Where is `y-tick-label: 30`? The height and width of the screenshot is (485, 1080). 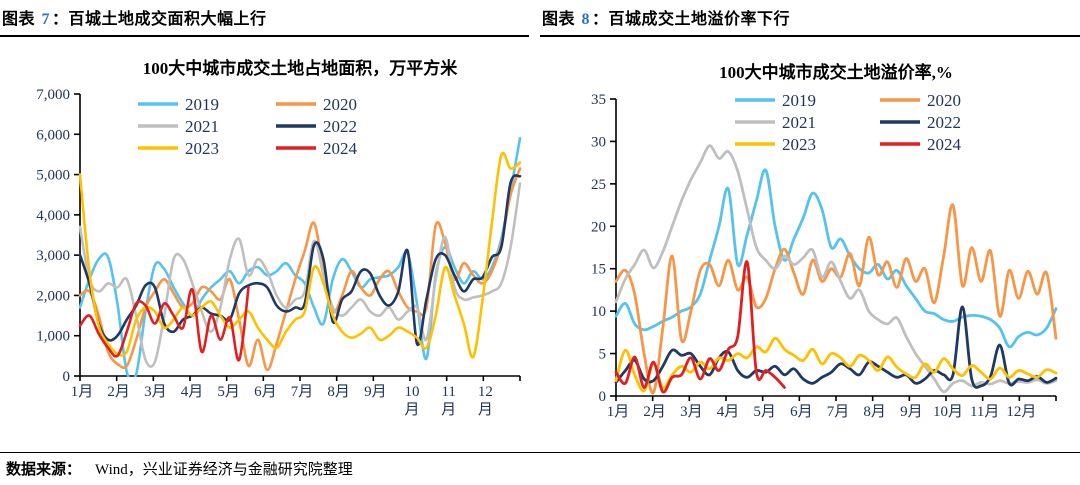 y-tick-label: 30 is located at coordinates (598, 142).